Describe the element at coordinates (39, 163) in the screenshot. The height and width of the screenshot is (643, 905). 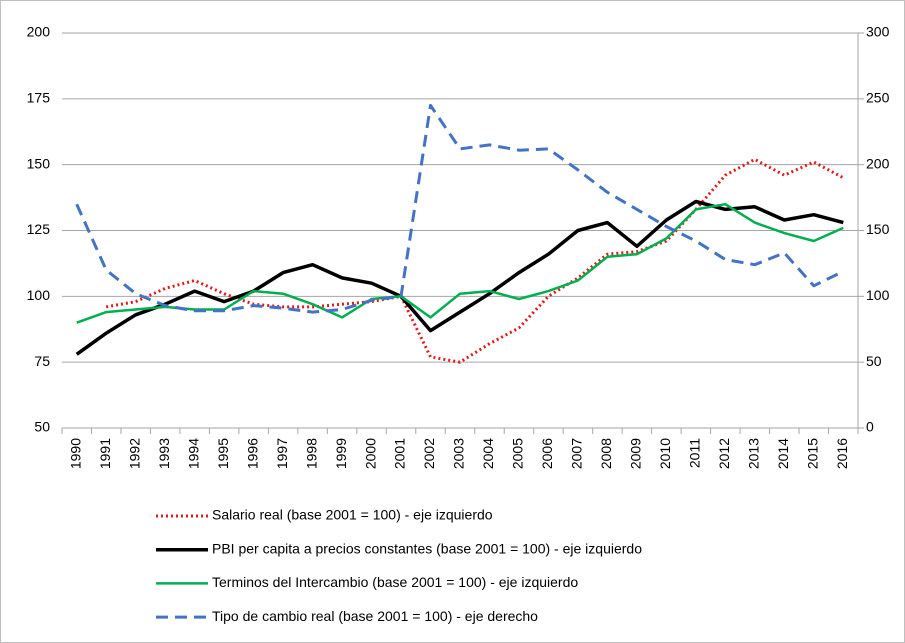
I see `y-tick-label: 150` at that location.